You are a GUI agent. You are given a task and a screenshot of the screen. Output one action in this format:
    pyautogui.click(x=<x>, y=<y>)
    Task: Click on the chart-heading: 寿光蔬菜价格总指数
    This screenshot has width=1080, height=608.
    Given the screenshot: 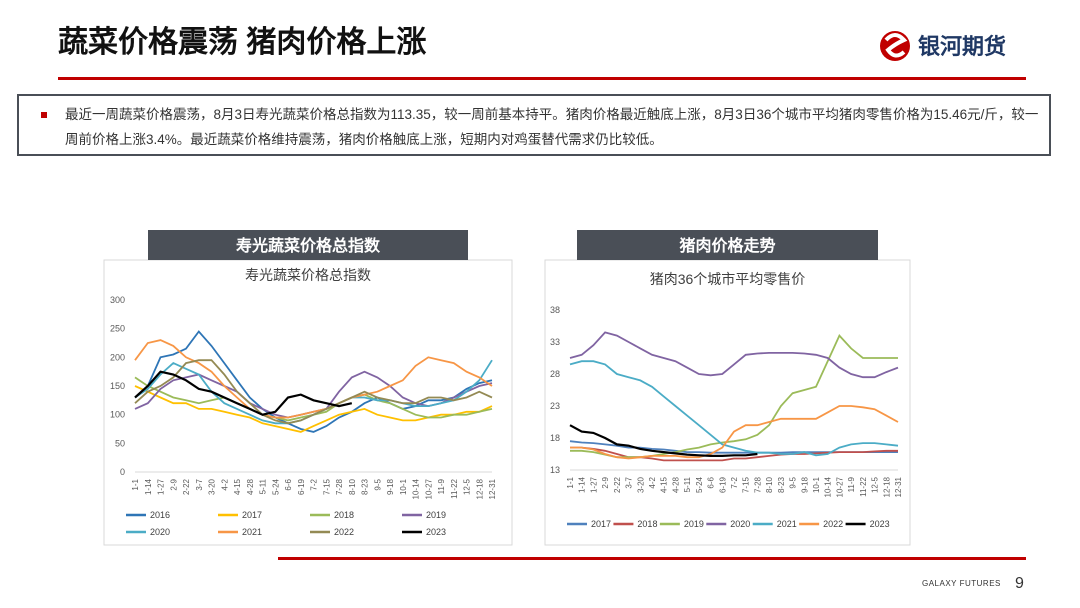 What is the action you would take?
    pyautogui.click(x=308, y=245)
    